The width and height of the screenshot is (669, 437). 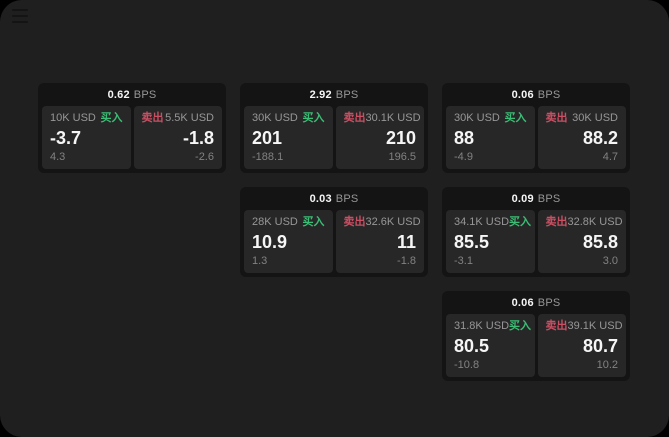 I want to click on buy-price: 85.5, so click(x=472, y=242).